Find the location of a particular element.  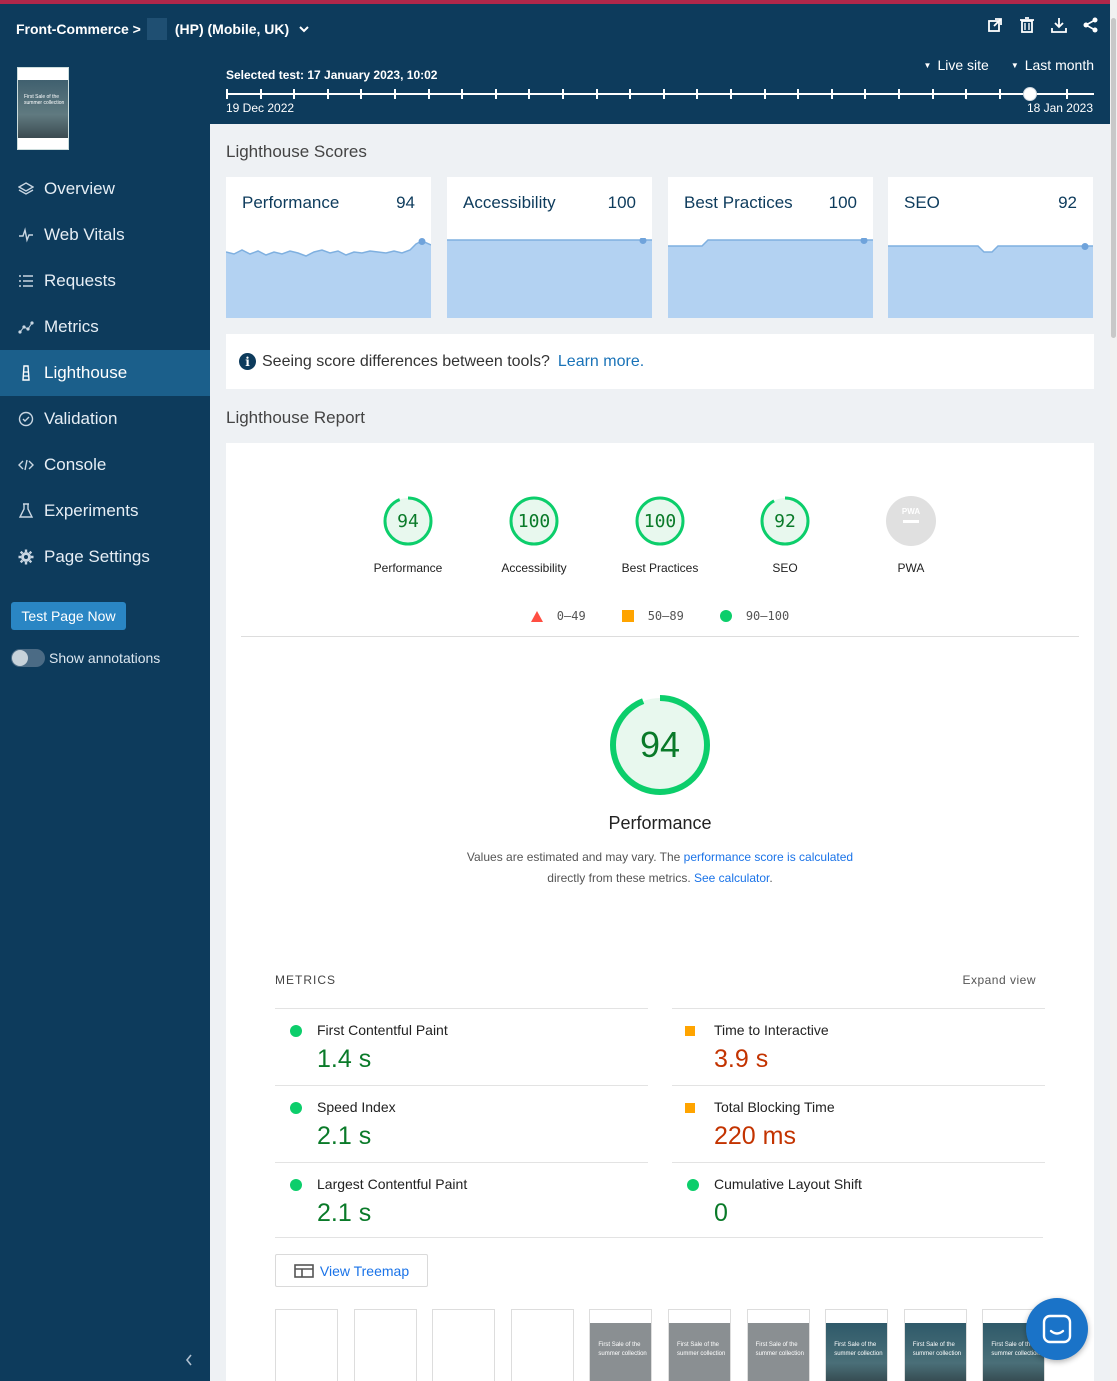

metric-name: Speed Index is located at coordinates (356, 1107).